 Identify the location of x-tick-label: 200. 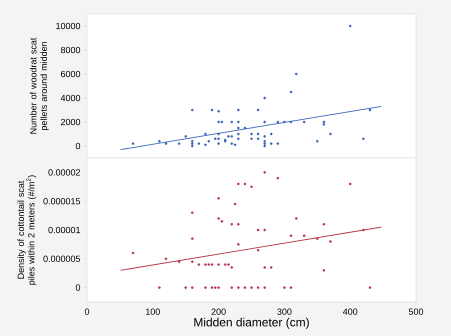
(219, 311).